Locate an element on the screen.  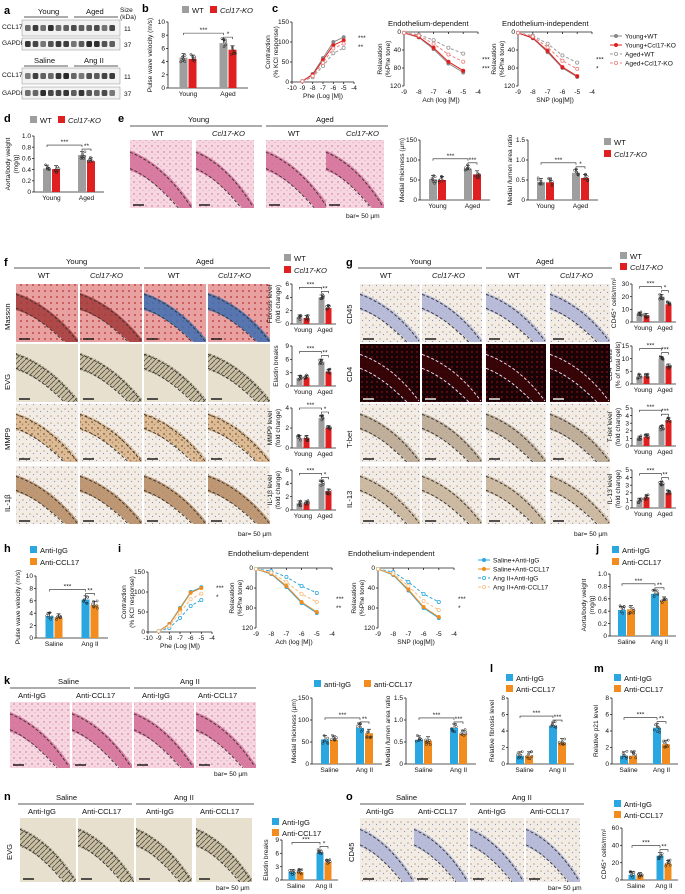
x-tick-label: Aged is located at coordinates (325, 454).